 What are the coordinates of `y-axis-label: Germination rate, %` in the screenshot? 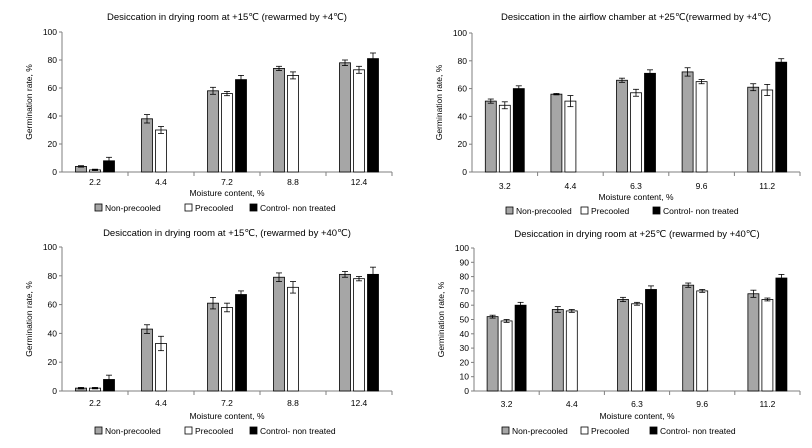 It's located at (439, 102).